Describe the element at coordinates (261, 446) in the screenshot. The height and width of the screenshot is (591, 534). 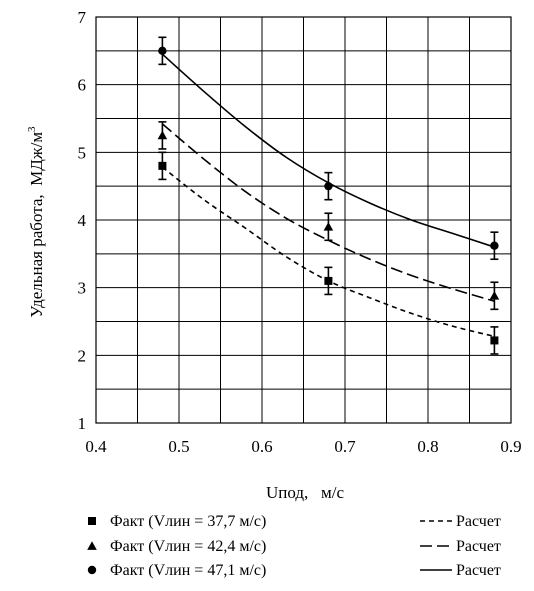
I see `x-tick-label: 0.6` at that location.